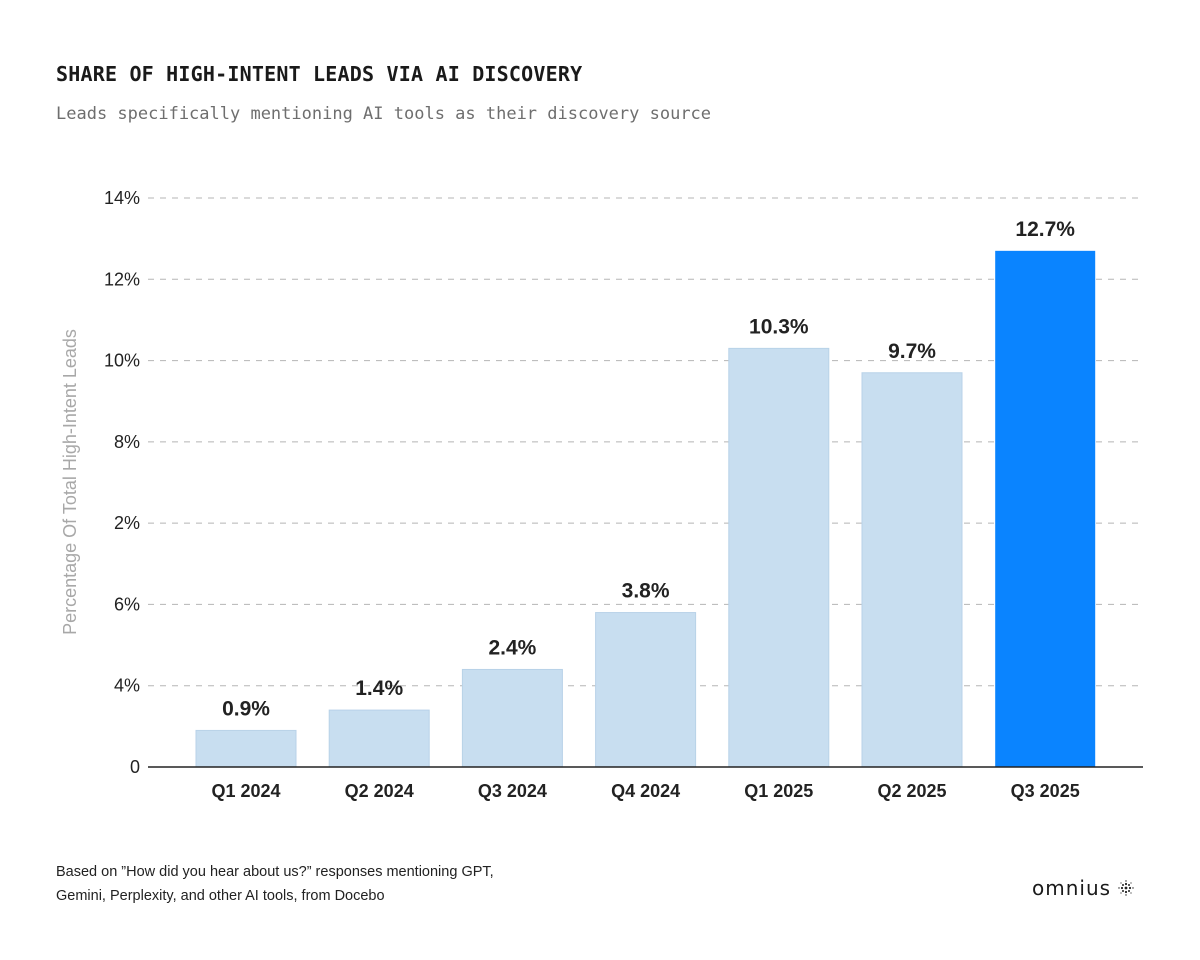 Image resolution: width=1200 pixels, height=960 pixels. Describe the element at coordinates (1072, 888) in the screenshot. I see `logo-text: omnius` at that location.